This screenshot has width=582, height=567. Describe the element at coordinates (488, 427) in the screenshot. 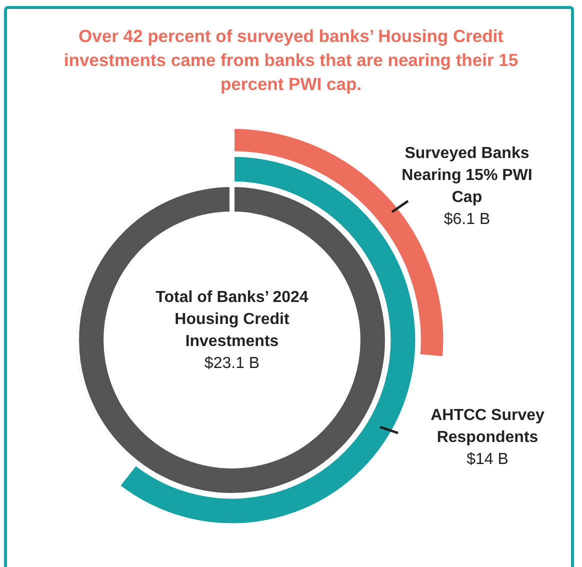

I see `category-label: AHTCC Survey Respondents` at that location.